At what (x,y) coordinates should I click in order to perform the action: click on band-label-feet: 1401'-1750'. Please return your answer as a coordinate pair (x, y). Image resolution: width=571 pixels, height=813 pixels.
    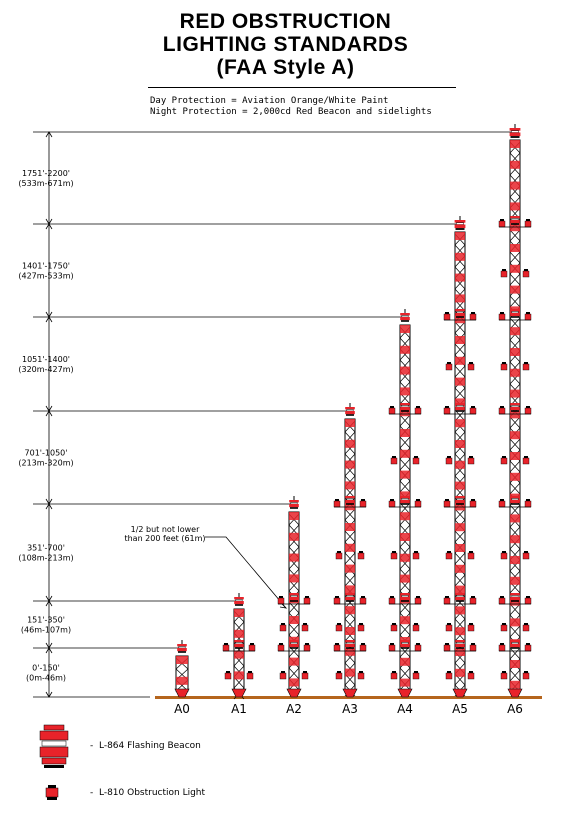
    Looking at the image, I should click on (46, 266).